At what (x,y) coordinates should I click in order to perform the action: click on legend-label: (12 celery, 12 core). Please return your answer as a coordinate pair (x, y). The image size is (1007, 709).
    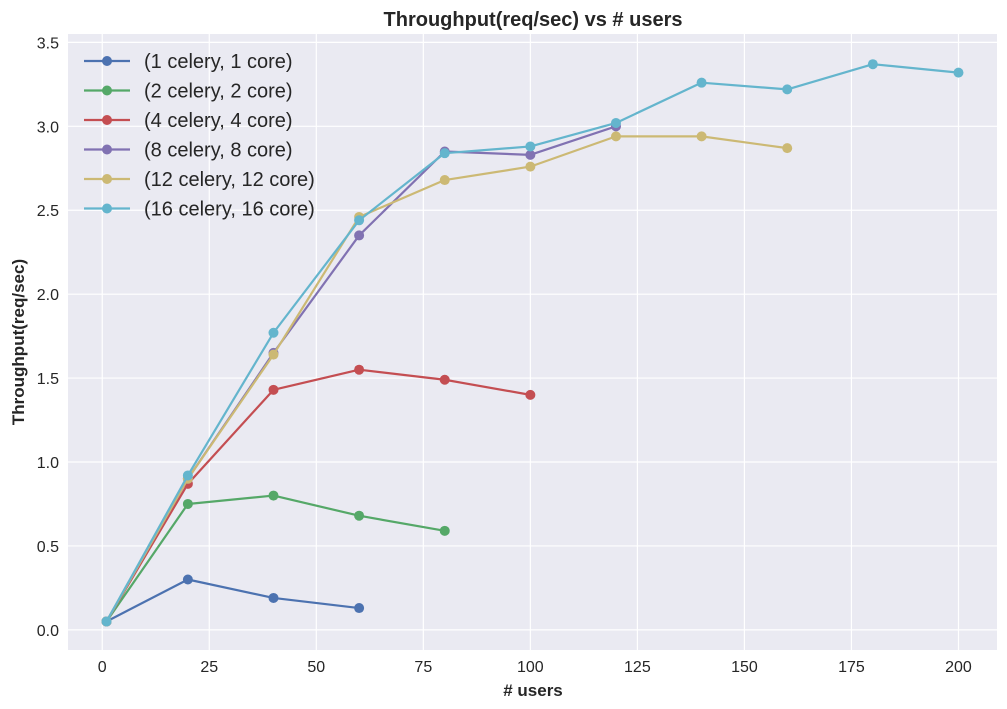
    Looking at the image, I should click on (229, 180).